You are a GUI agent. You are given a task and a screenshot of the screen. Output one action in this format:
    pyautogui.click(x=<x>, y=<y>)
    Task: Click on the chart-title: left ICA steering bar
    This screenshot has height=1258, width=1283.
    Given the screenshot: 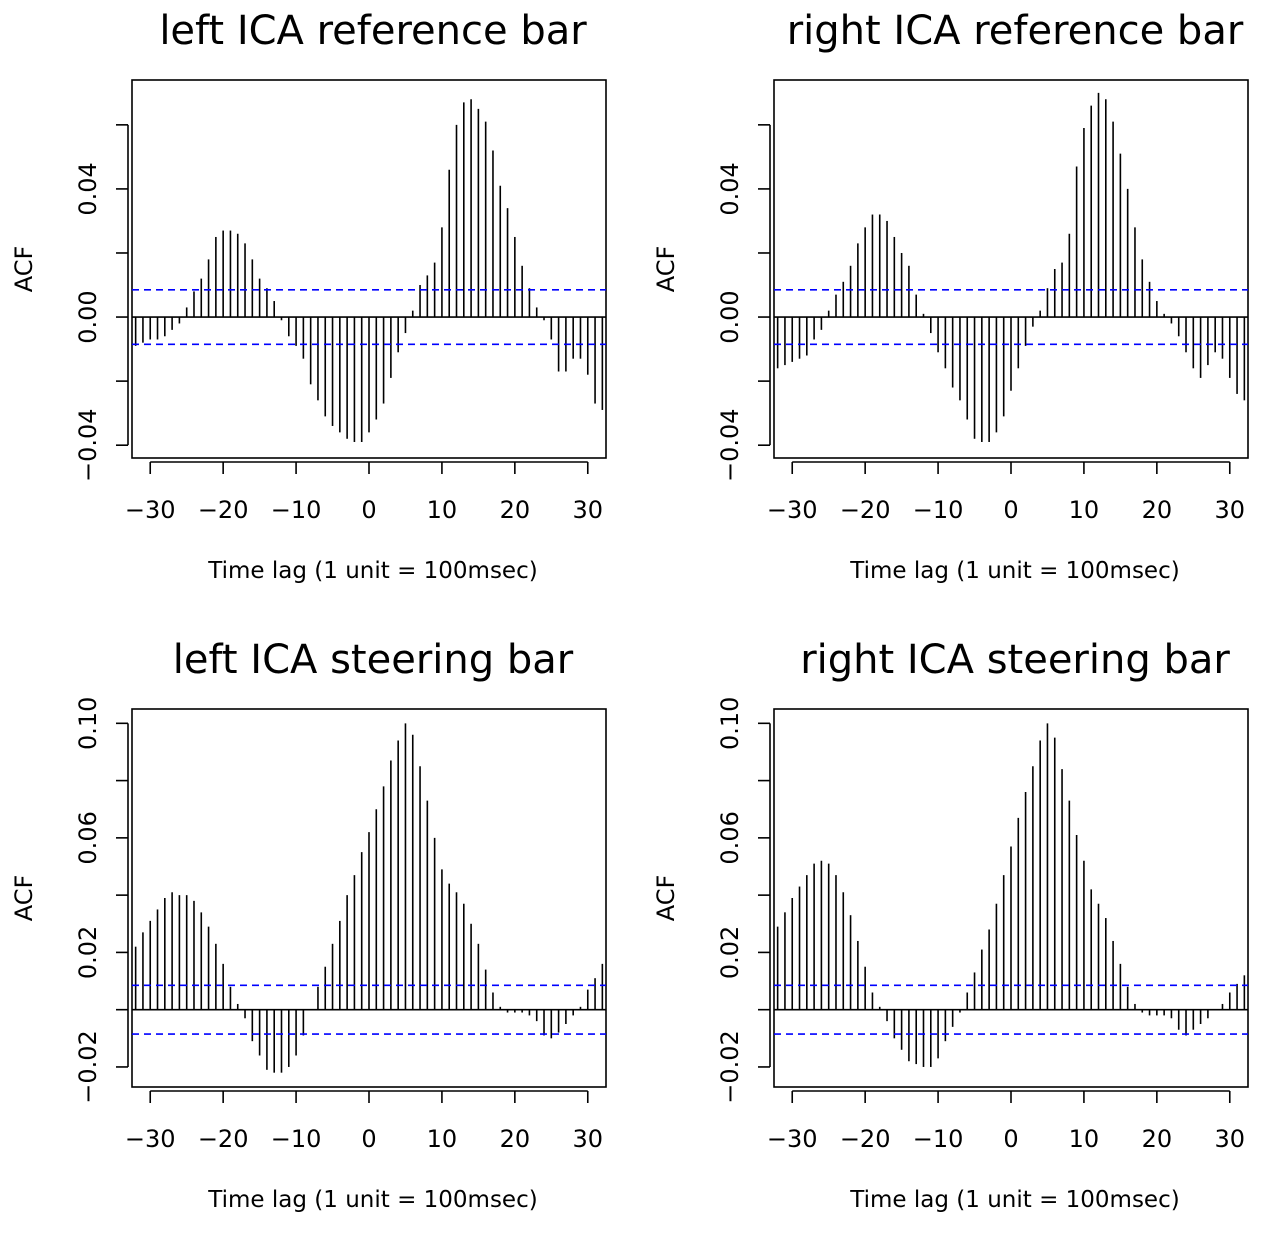 What is the action you would take?
    pyautogui.click(x=373, y=660)
    